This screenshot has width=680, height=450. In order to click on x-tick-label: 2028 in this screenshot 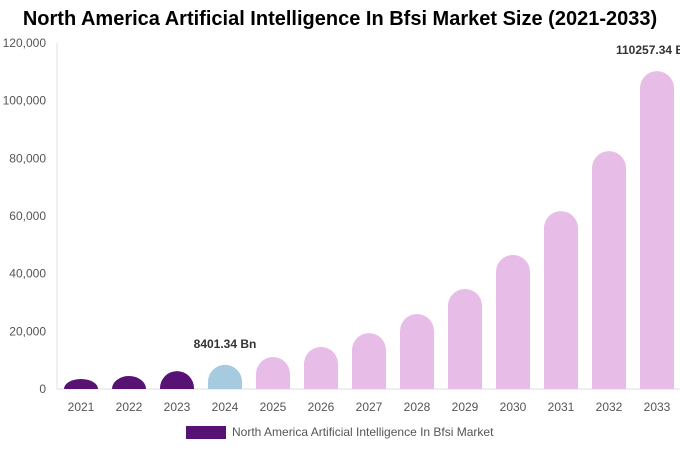, I will do `click(417, 407)`.